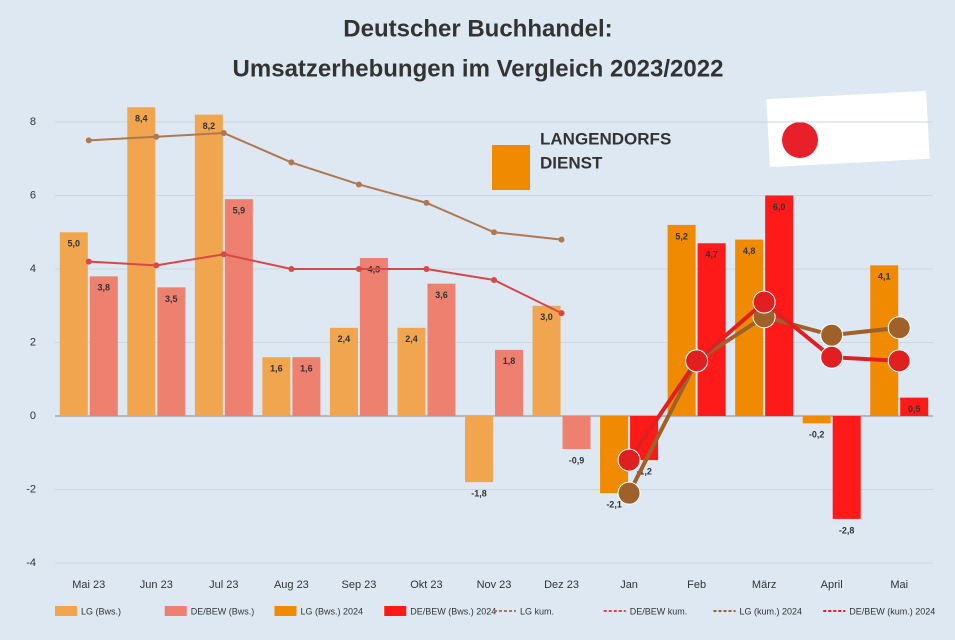 The width and height of the screenshot is (955, 640). What do you see at coordinates (711, 140) in the screenshot?
I see `logo: LANGENDORFS DIENST` at bounding box center [711, 140].